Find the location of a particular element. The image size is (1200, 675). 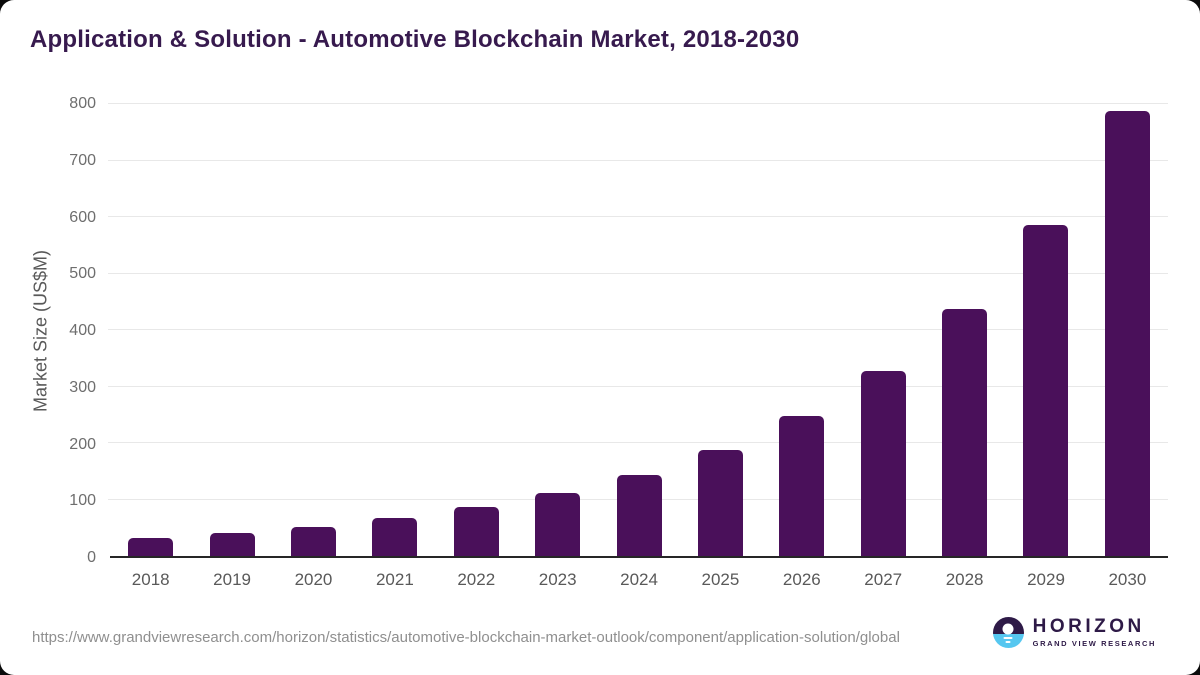

bar-slot-2019 is located at coordinates (231, 330).